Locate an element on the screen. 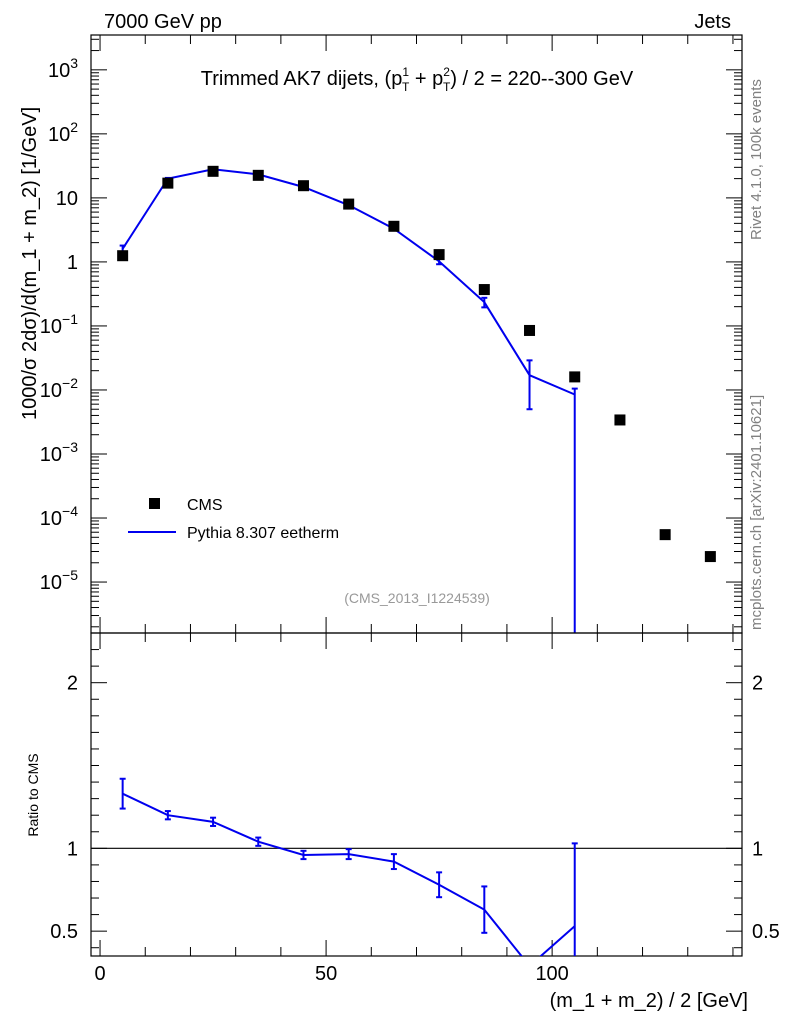 The width and height of the screenshot is (786, 1024). tick-label-exponent: −1 is located at coordinates (70, 319).